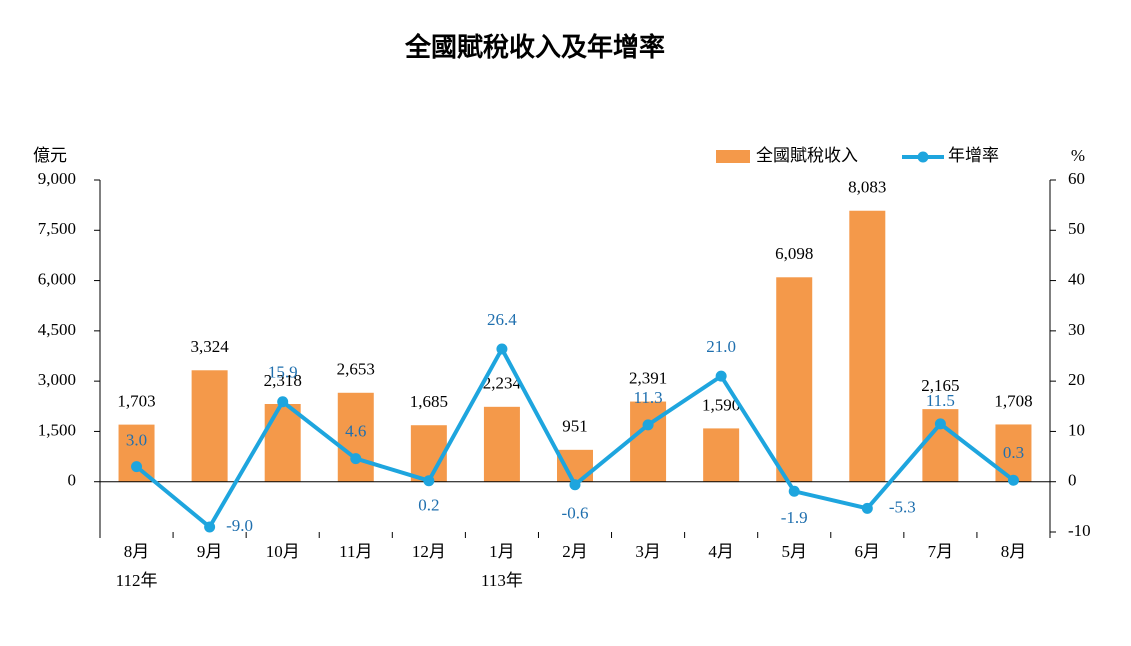 The width and height of the screenshot is (1131, 646). I want to click on y2-tick-label: 20, so click(1076, 379).